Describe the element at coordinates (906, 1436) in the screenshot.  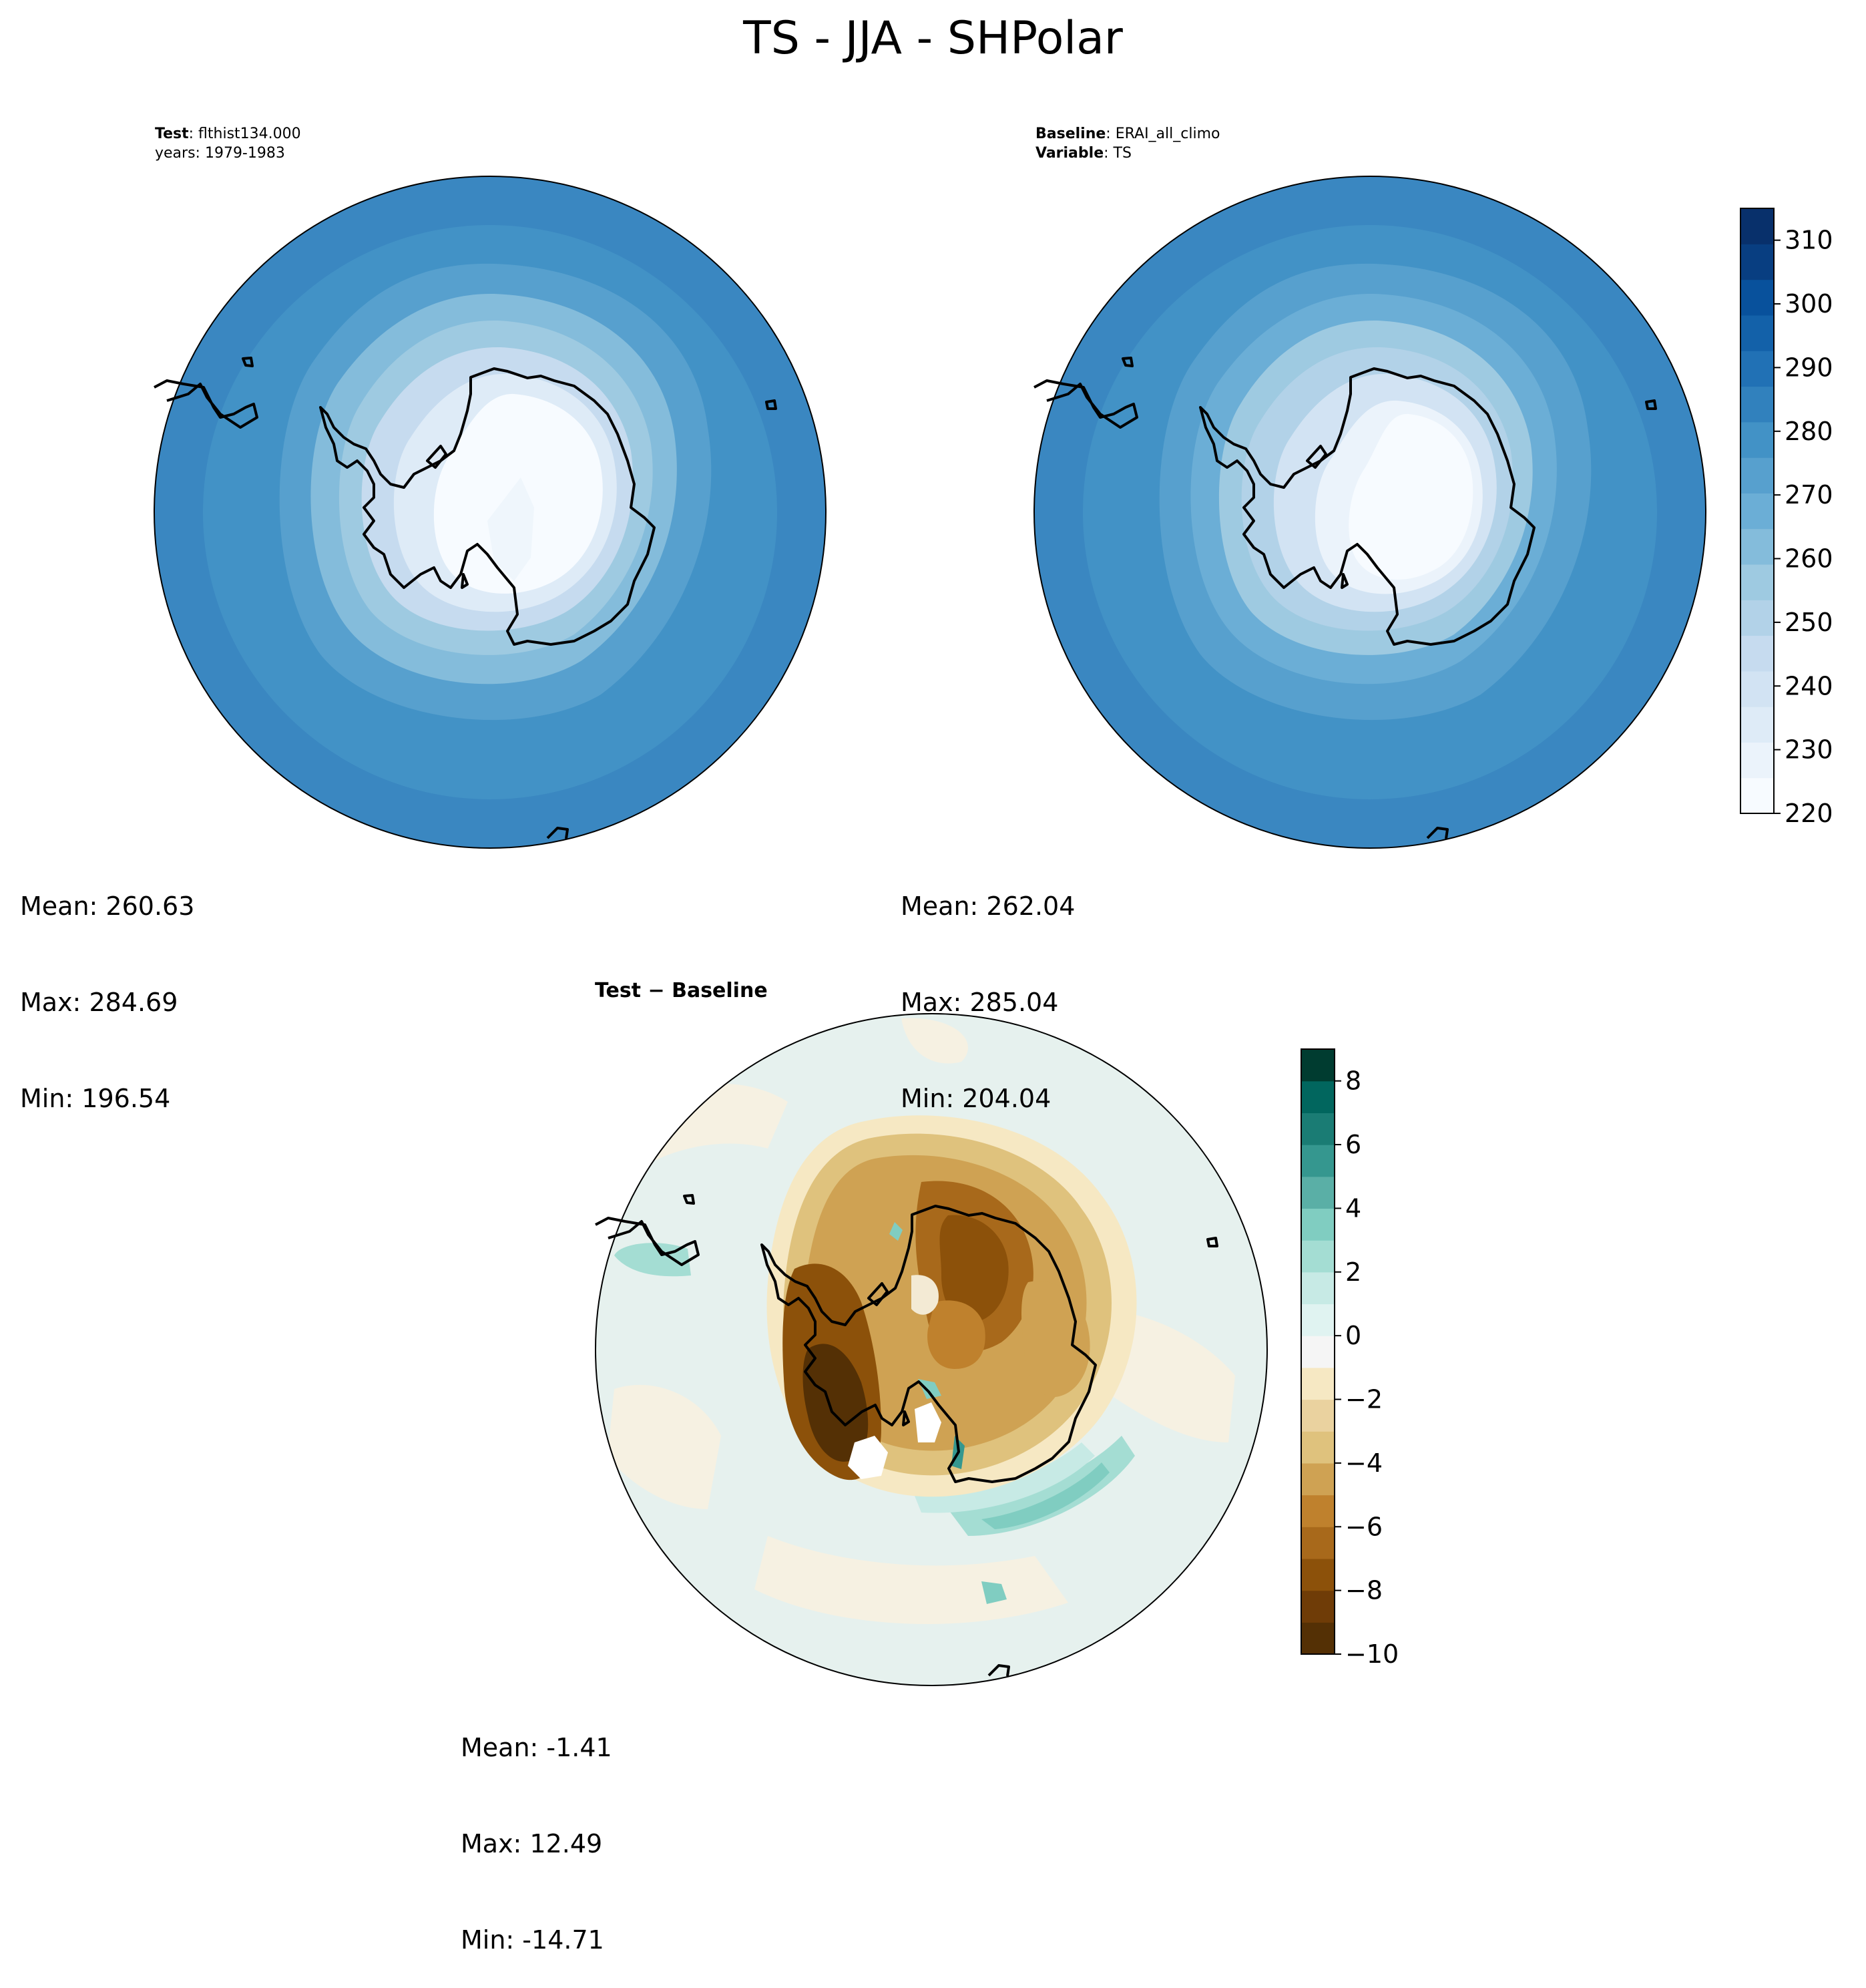
I see `diff-coastline` at that location.